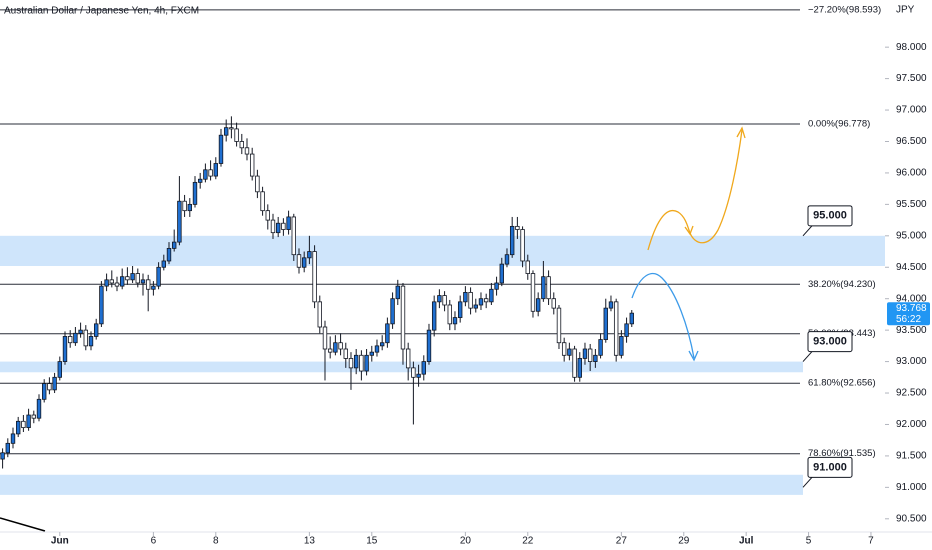  What do you see at coordinates (908, 319) in the screenshot?
I see `price-tag-countdown: 56:22` at bounding box center [908, 319].